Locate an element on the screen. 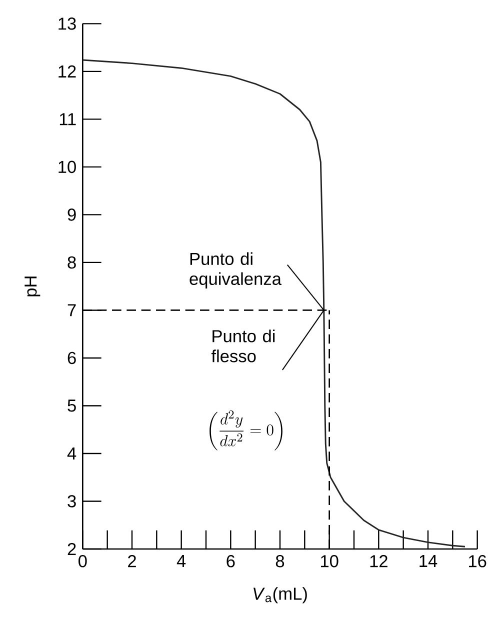 This screenshot has height=626, width=493. x-tick-label: 6 is located at coordinates (230, 561).